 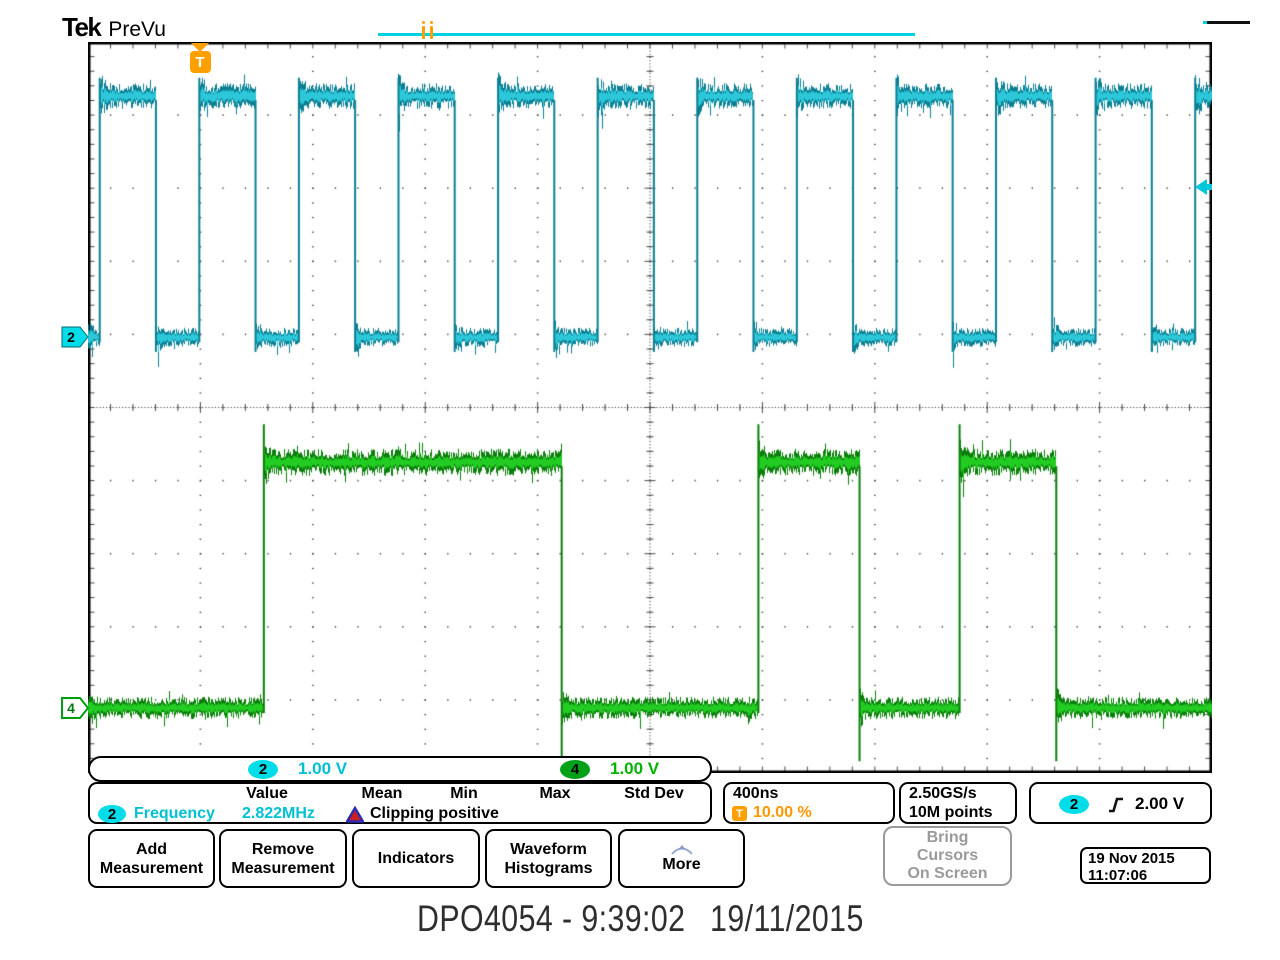 I want to click on add-measurement-button: Add Measurement, so click(x=151, y=858).